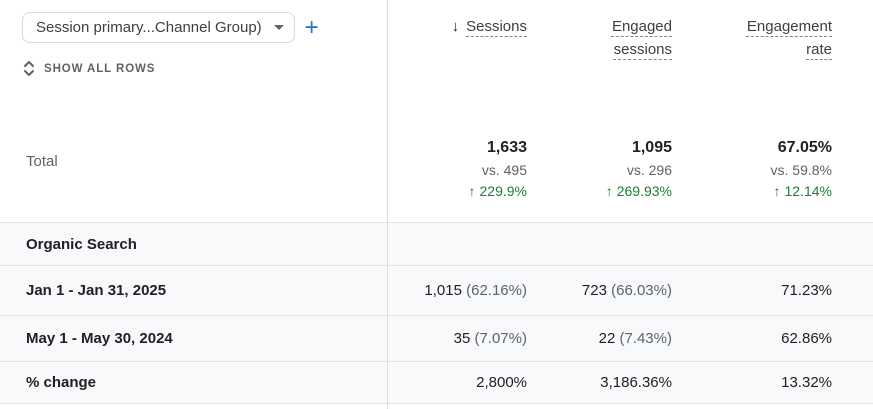 The image size is (873, 409). What do you see at coordinates (311, 27) in the screenshot?
I see `add-dimension-button: +` at bounding box center [311, 27].